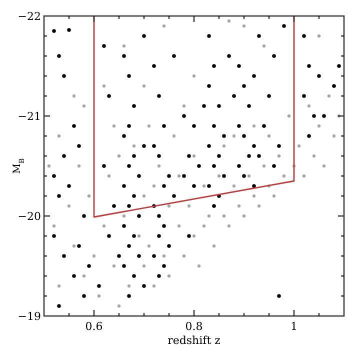 The height and width of the screenshot is (355, 355). I want to click on x-tick-label: 1, so click(294, 326).